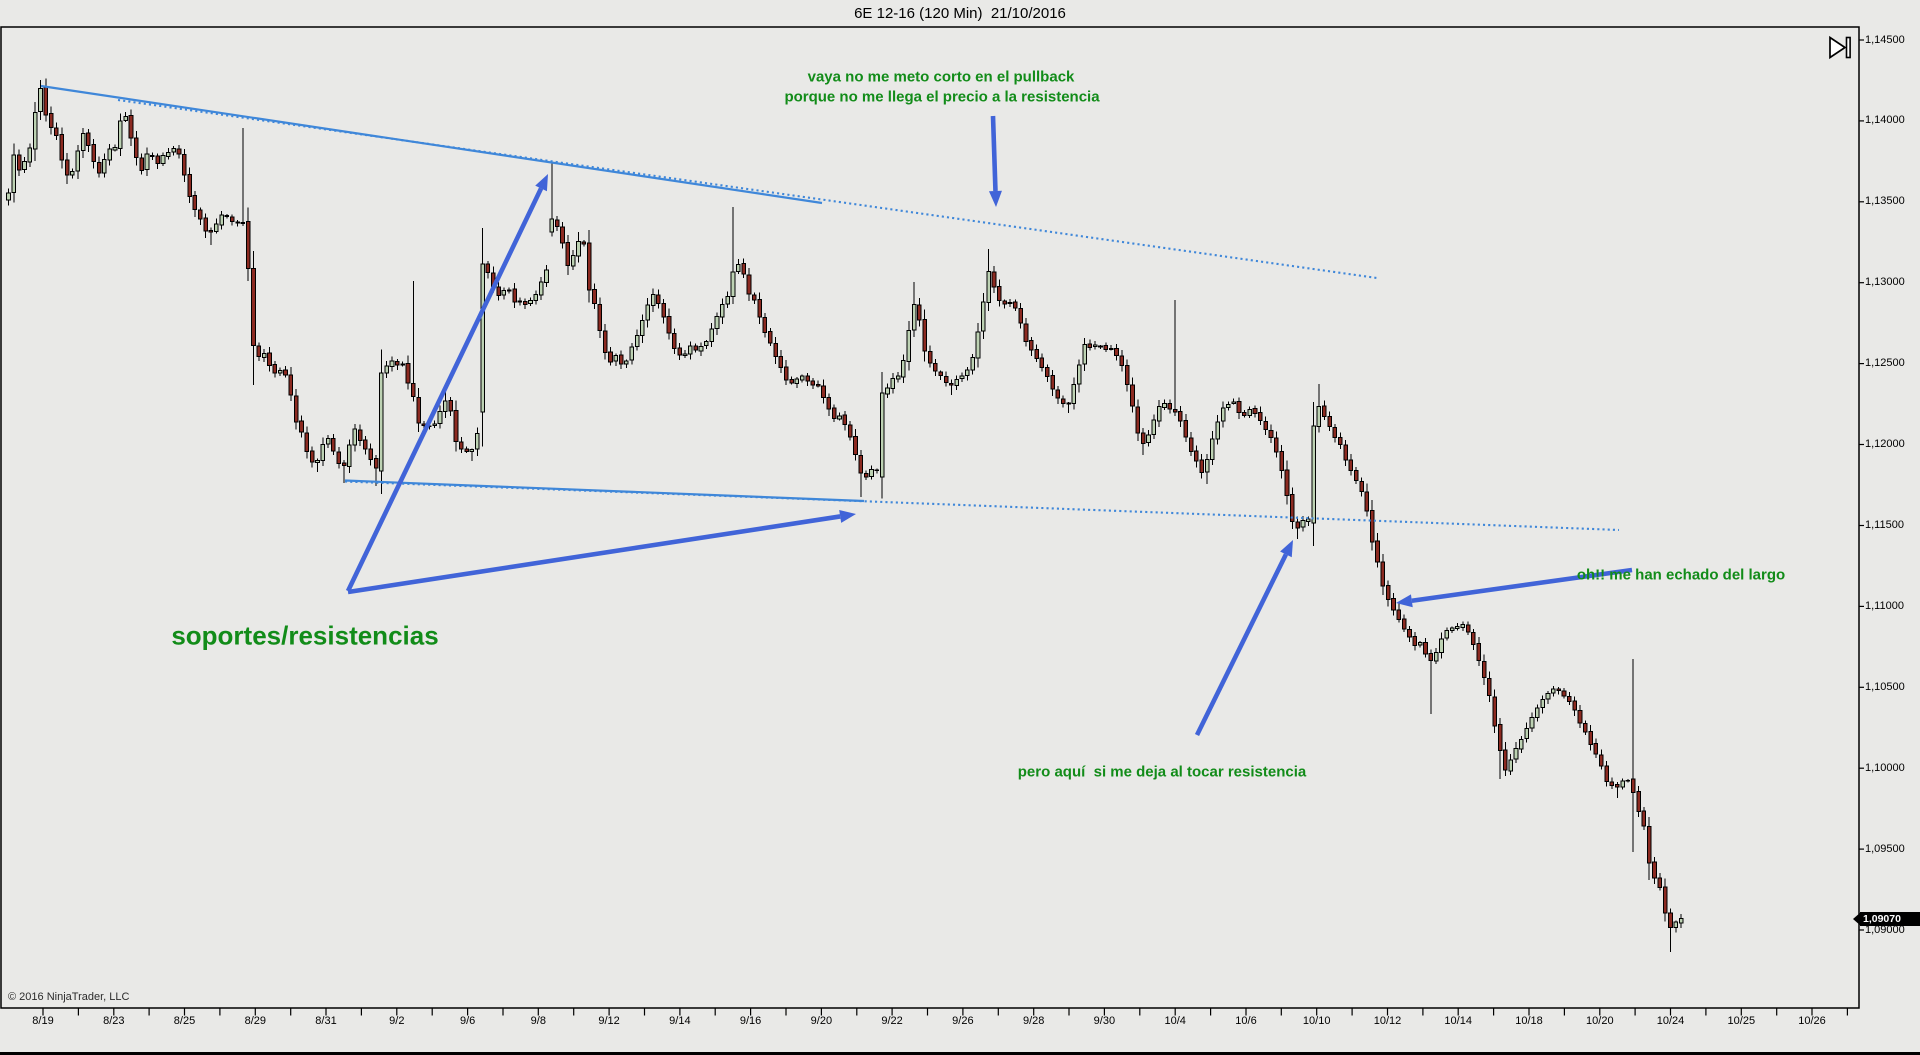 Image resolution: width=1920 pixels, height=1055 pixels. Describe the element at coordinates (1670, 1021) in the screenshot. I see `x-axis-label: 10/24` at that location.